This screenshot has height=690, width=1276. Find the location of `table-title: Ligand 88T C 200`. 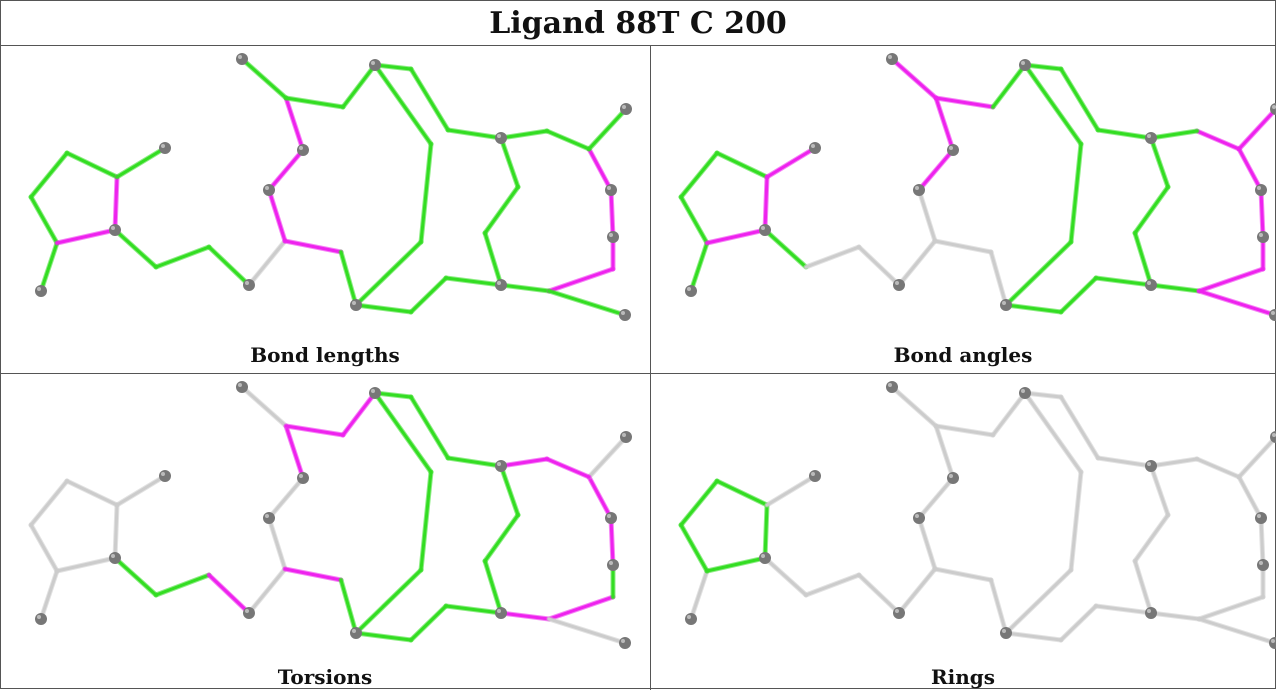

table-title: Ligand 88T C 200 is located at coordinates (638, 23).